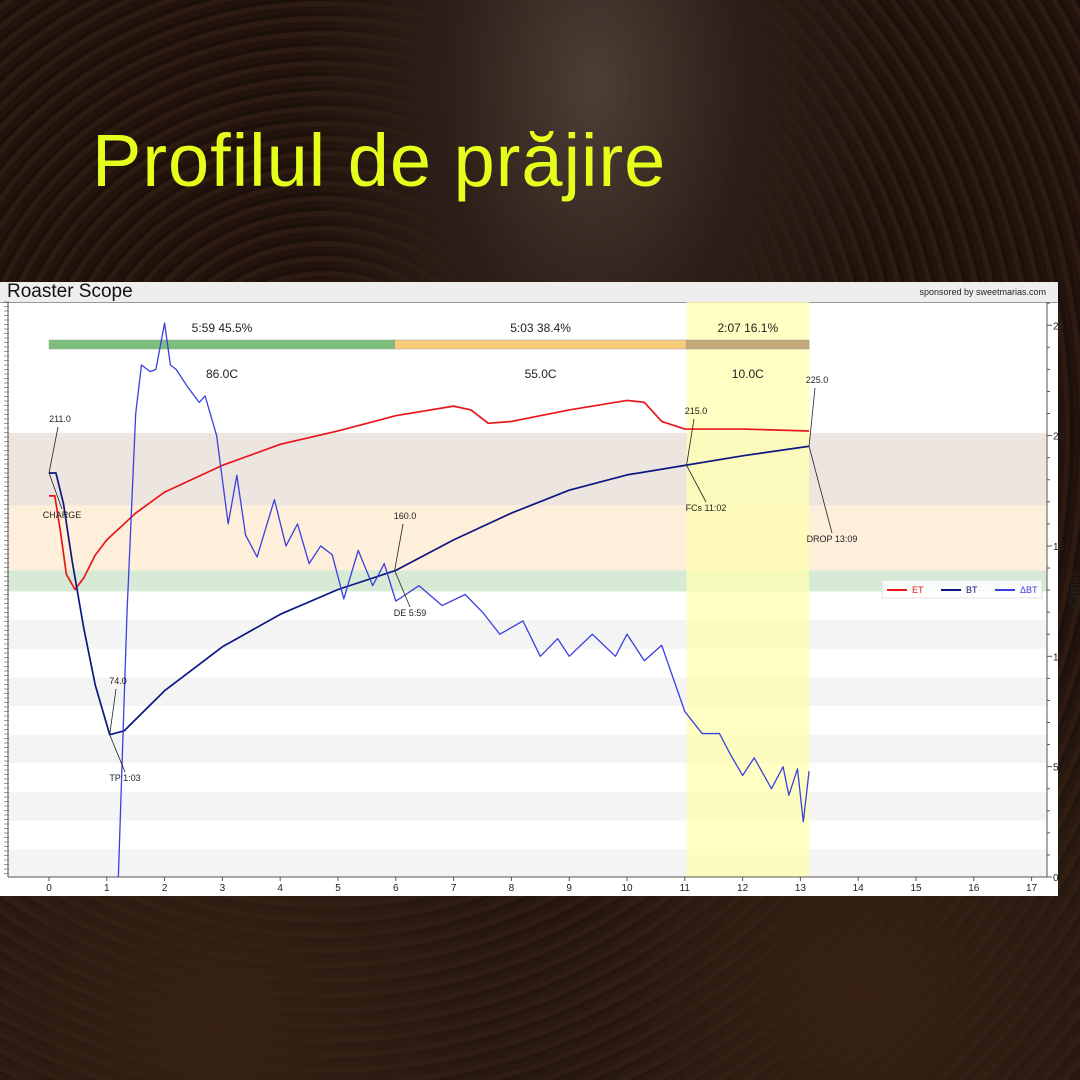 The height and width of the screenshot is (1080, 1080). What do you see at coordinates (748, 589) in the screenshot?
I see `finish-phase-highlight` at bounding box center [748, 589].